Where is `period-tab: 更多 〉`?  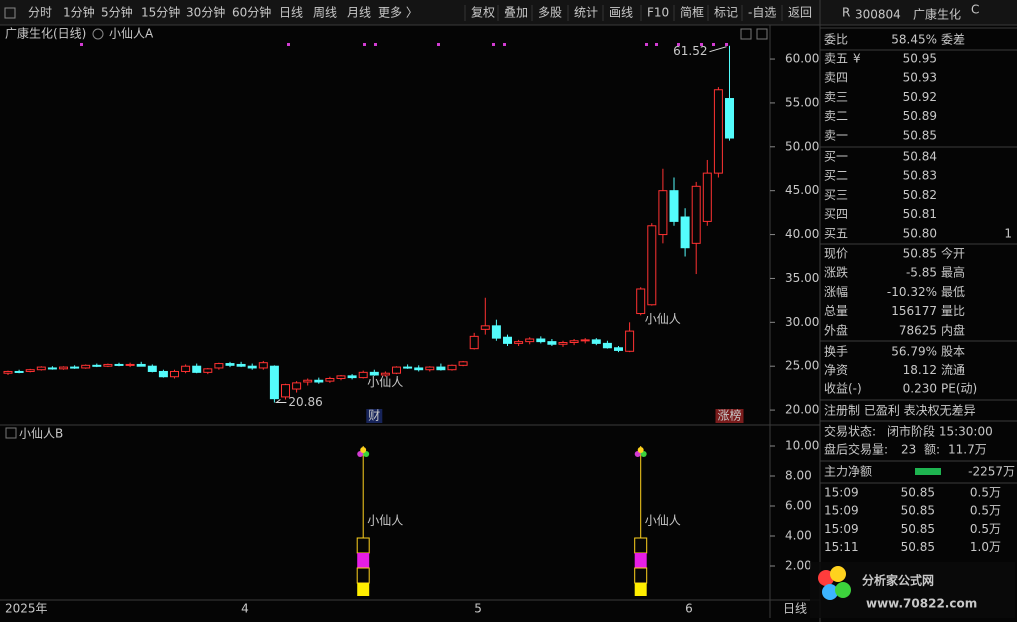 period-tab: 更多 〉 is located at coordinates (398, 13).